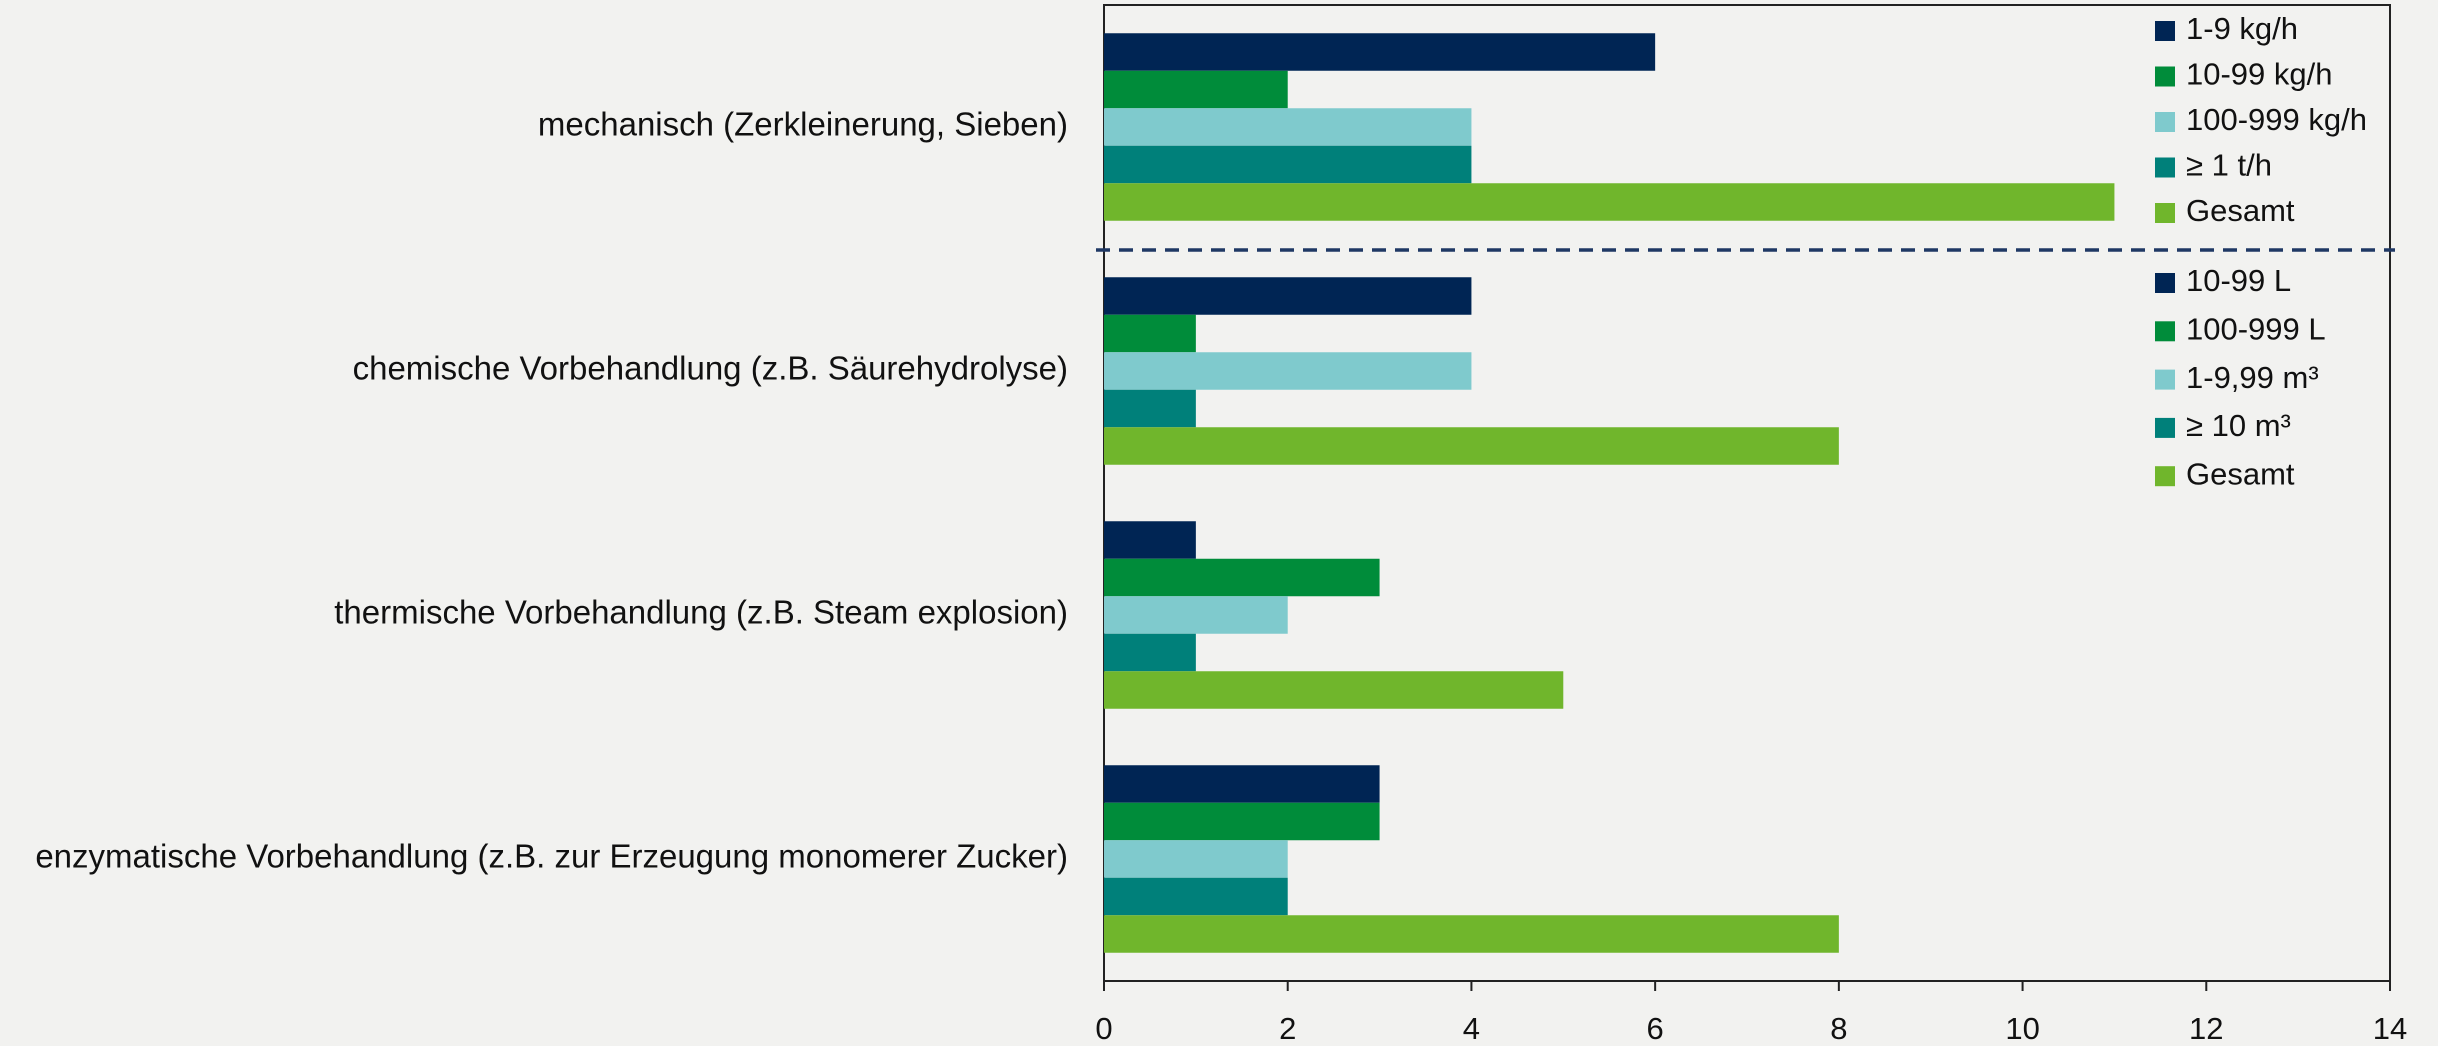  I want to click on x-tick-label: 0, so click(1103, 1028).